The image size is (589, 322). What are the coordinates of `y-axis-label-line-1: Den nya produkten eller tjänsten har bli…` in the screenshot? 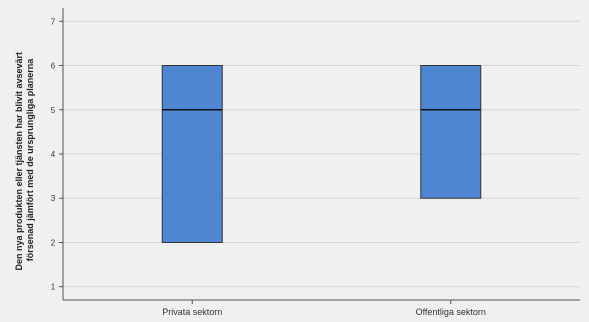 It's located at (19, 161).